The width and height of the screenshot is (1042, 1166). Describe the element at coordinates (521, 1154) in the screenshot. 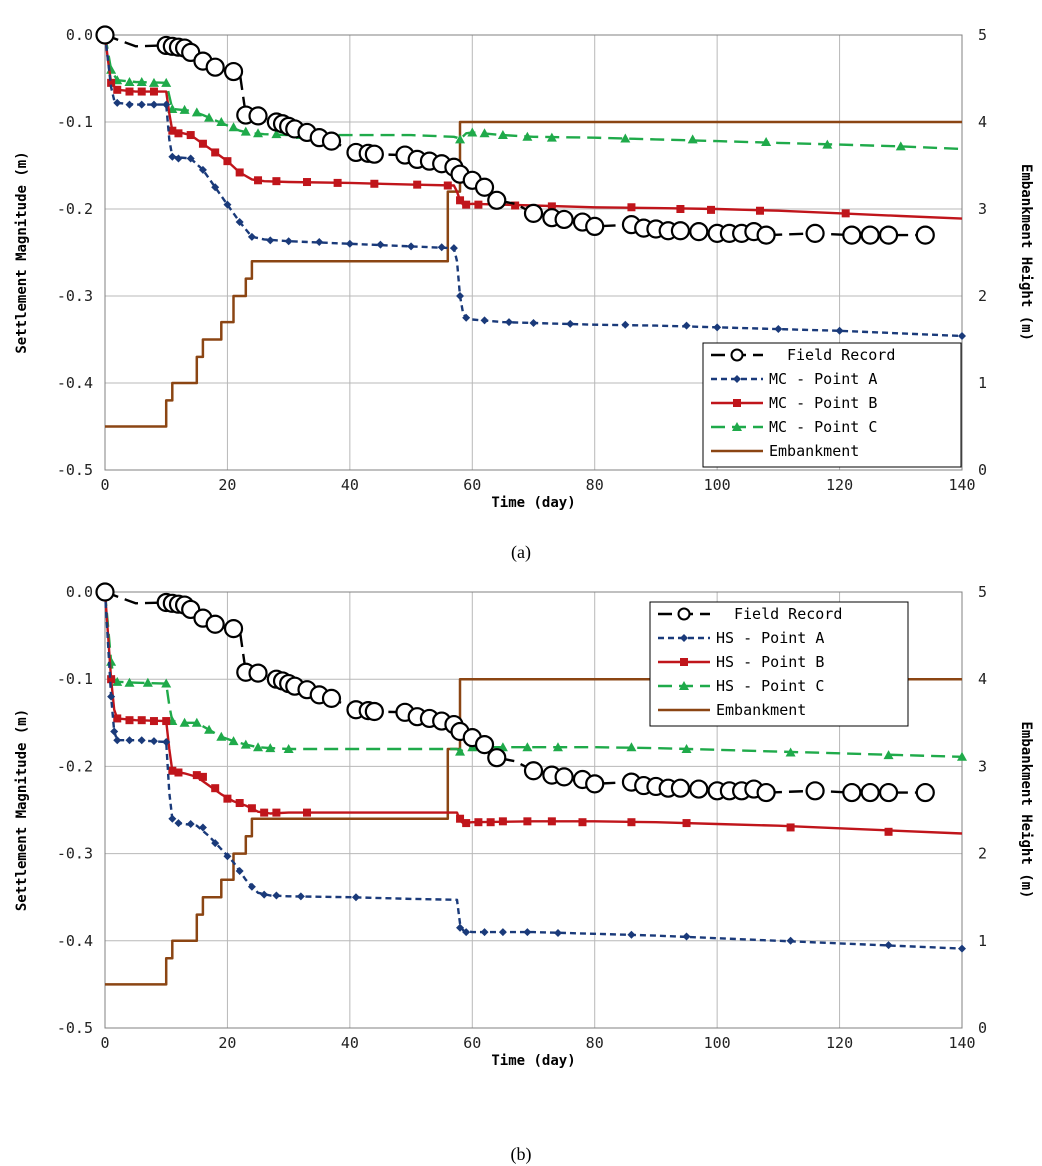

I see `caption-b: (b)` at that location.